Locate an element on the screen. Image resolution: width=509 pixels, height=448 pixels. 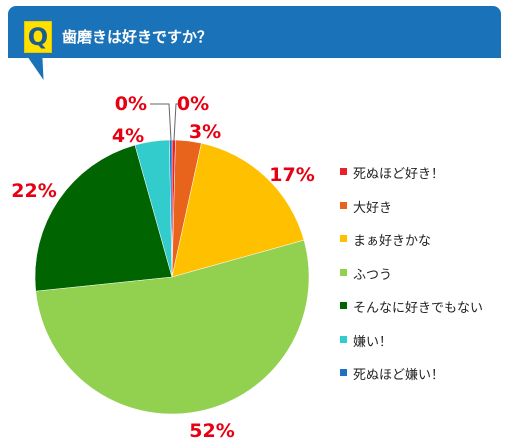
data-label-3: 17% is located at coordinates (291, 175).